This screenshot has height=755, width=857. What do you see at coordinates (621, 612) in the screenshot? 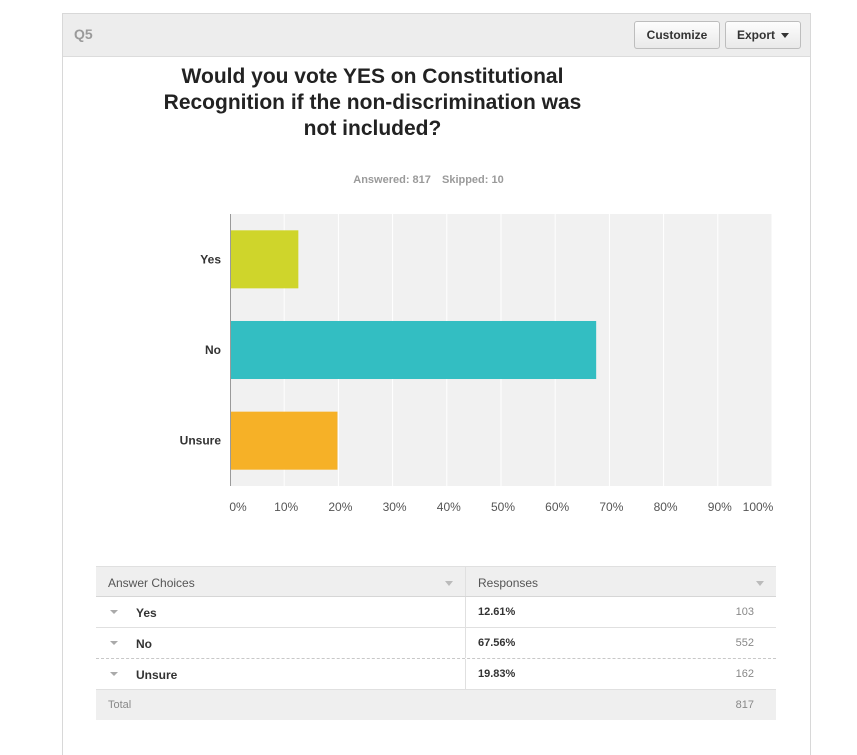
I see `response-cell: 12.61% 103` at bounding box center [621, 612].